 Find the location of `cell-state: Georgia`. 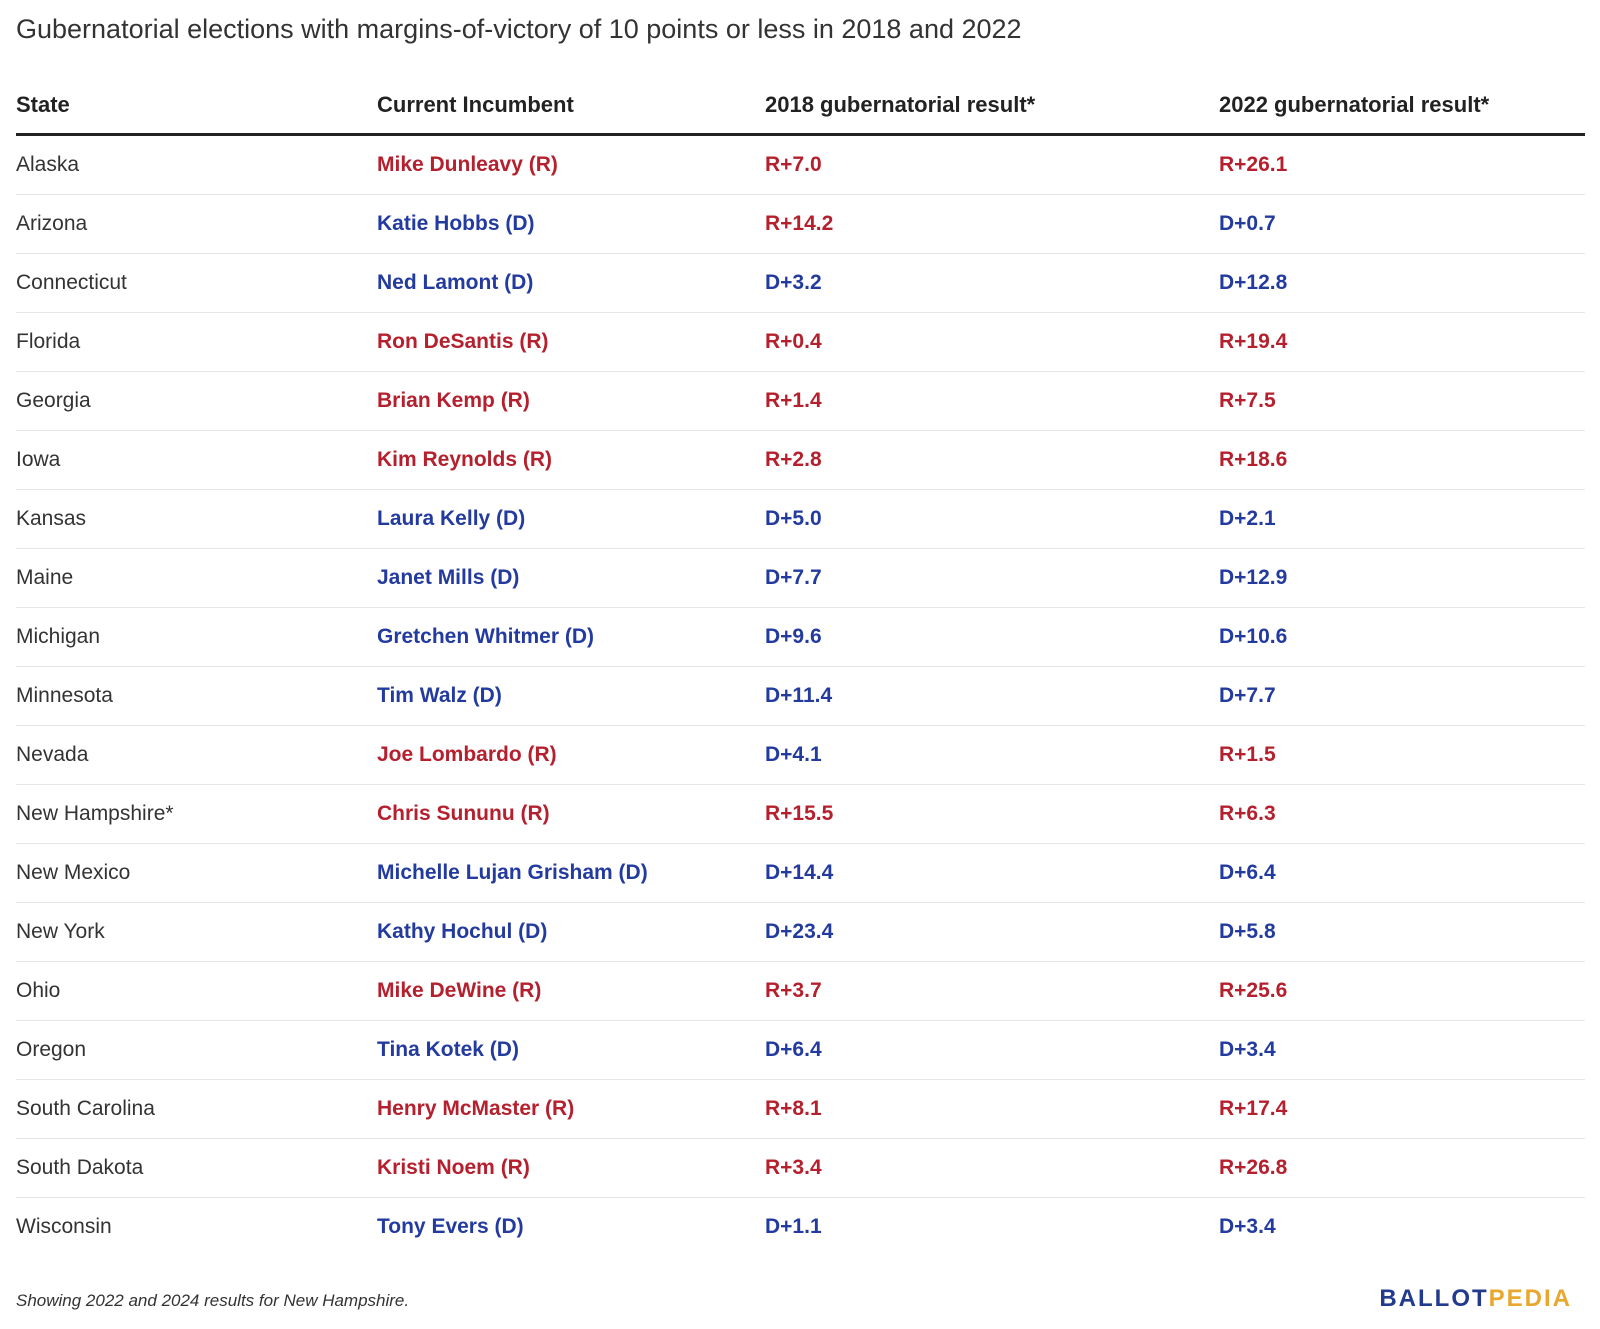

cell-state: Georgia is located at coordinates (196, 401).